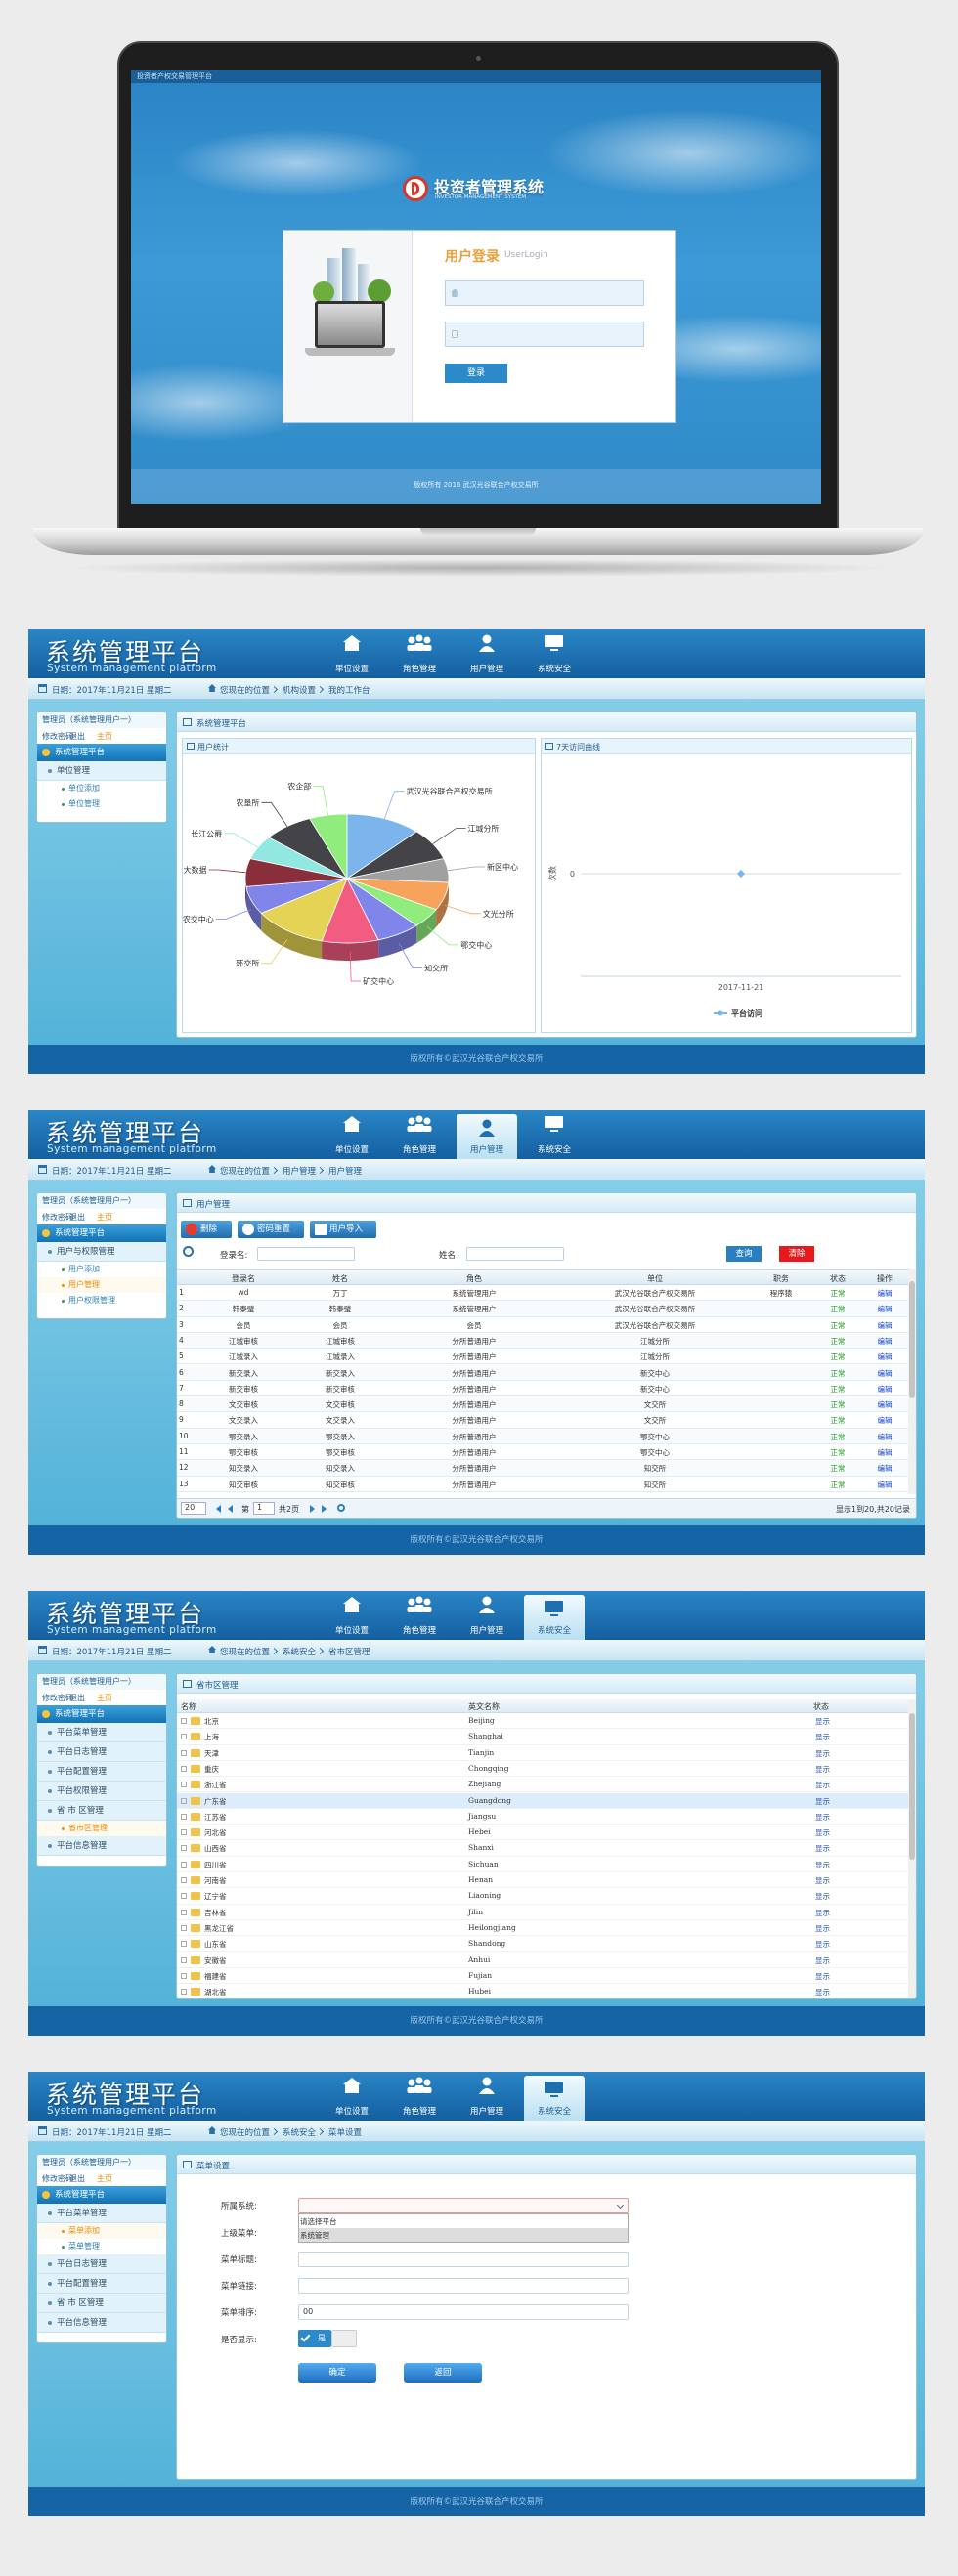  Describe the element at coordinates (542, 1737) in the screenshot. I see `table-row: 上海 Shanghai 显示` at that location.